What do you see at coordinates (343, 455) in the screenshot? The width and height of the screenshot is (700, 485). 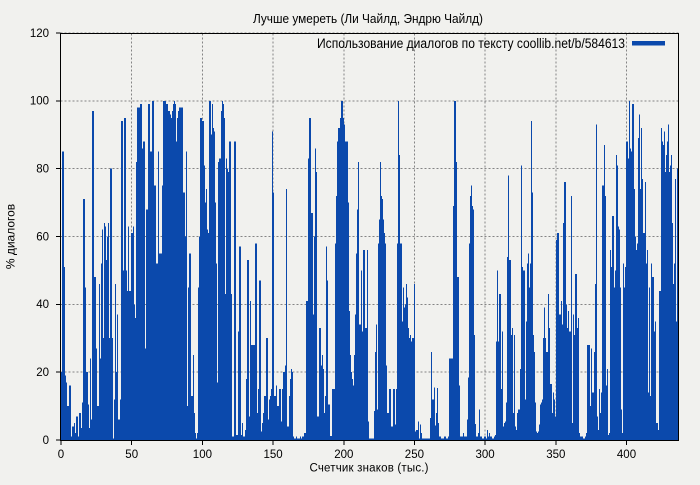 I see `svg-text: 200` at bounding box center [343, 455].